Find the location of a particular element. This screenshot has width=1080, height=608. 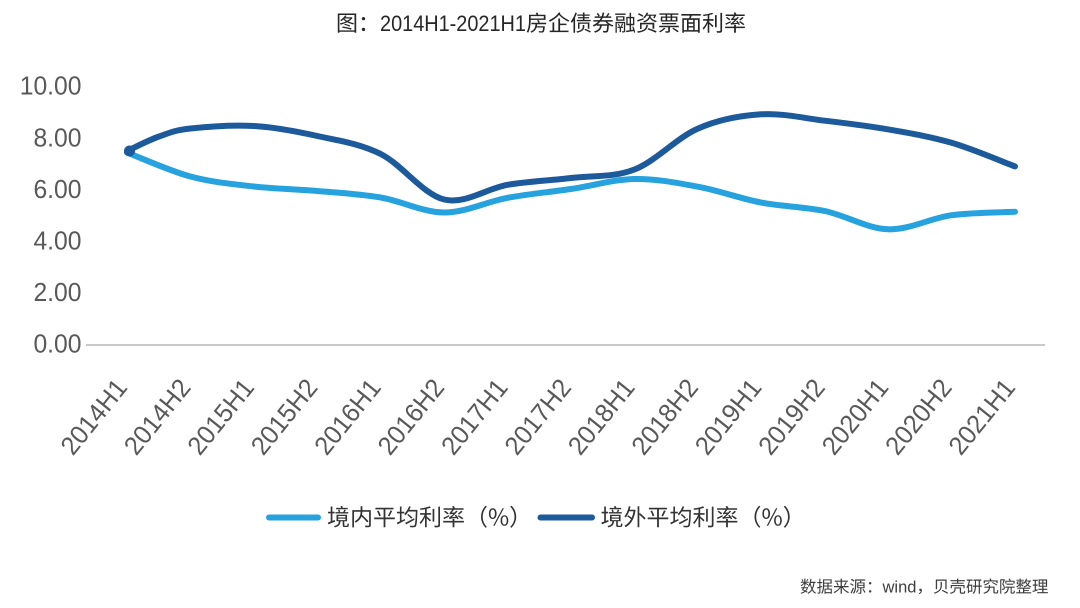

svg-text: 6.00 is located at coordinates (57, 189).